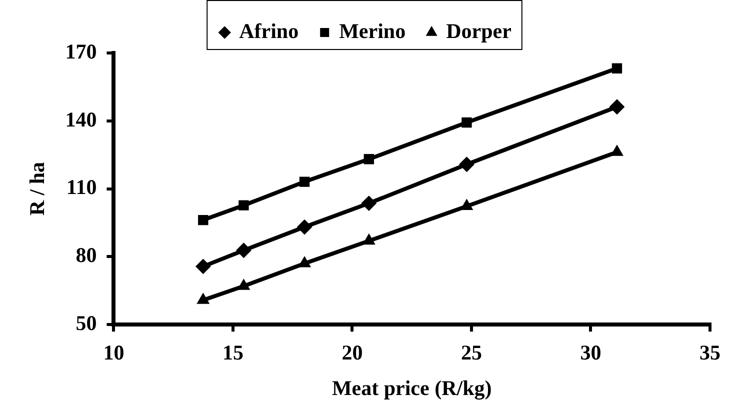  What do you see at coordinates (710, 352) in the screenshot?
I see `x-tick-label: 35` at bounding box center [710, 352].